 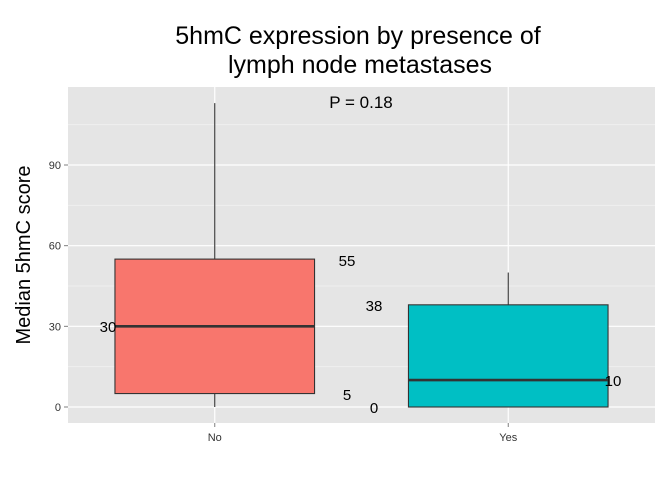 What do you see at coordinates (58, 287) in the screenshot?
I see `y-axis-ticks: 0 30 60 90` at bounding box center [58, 287].